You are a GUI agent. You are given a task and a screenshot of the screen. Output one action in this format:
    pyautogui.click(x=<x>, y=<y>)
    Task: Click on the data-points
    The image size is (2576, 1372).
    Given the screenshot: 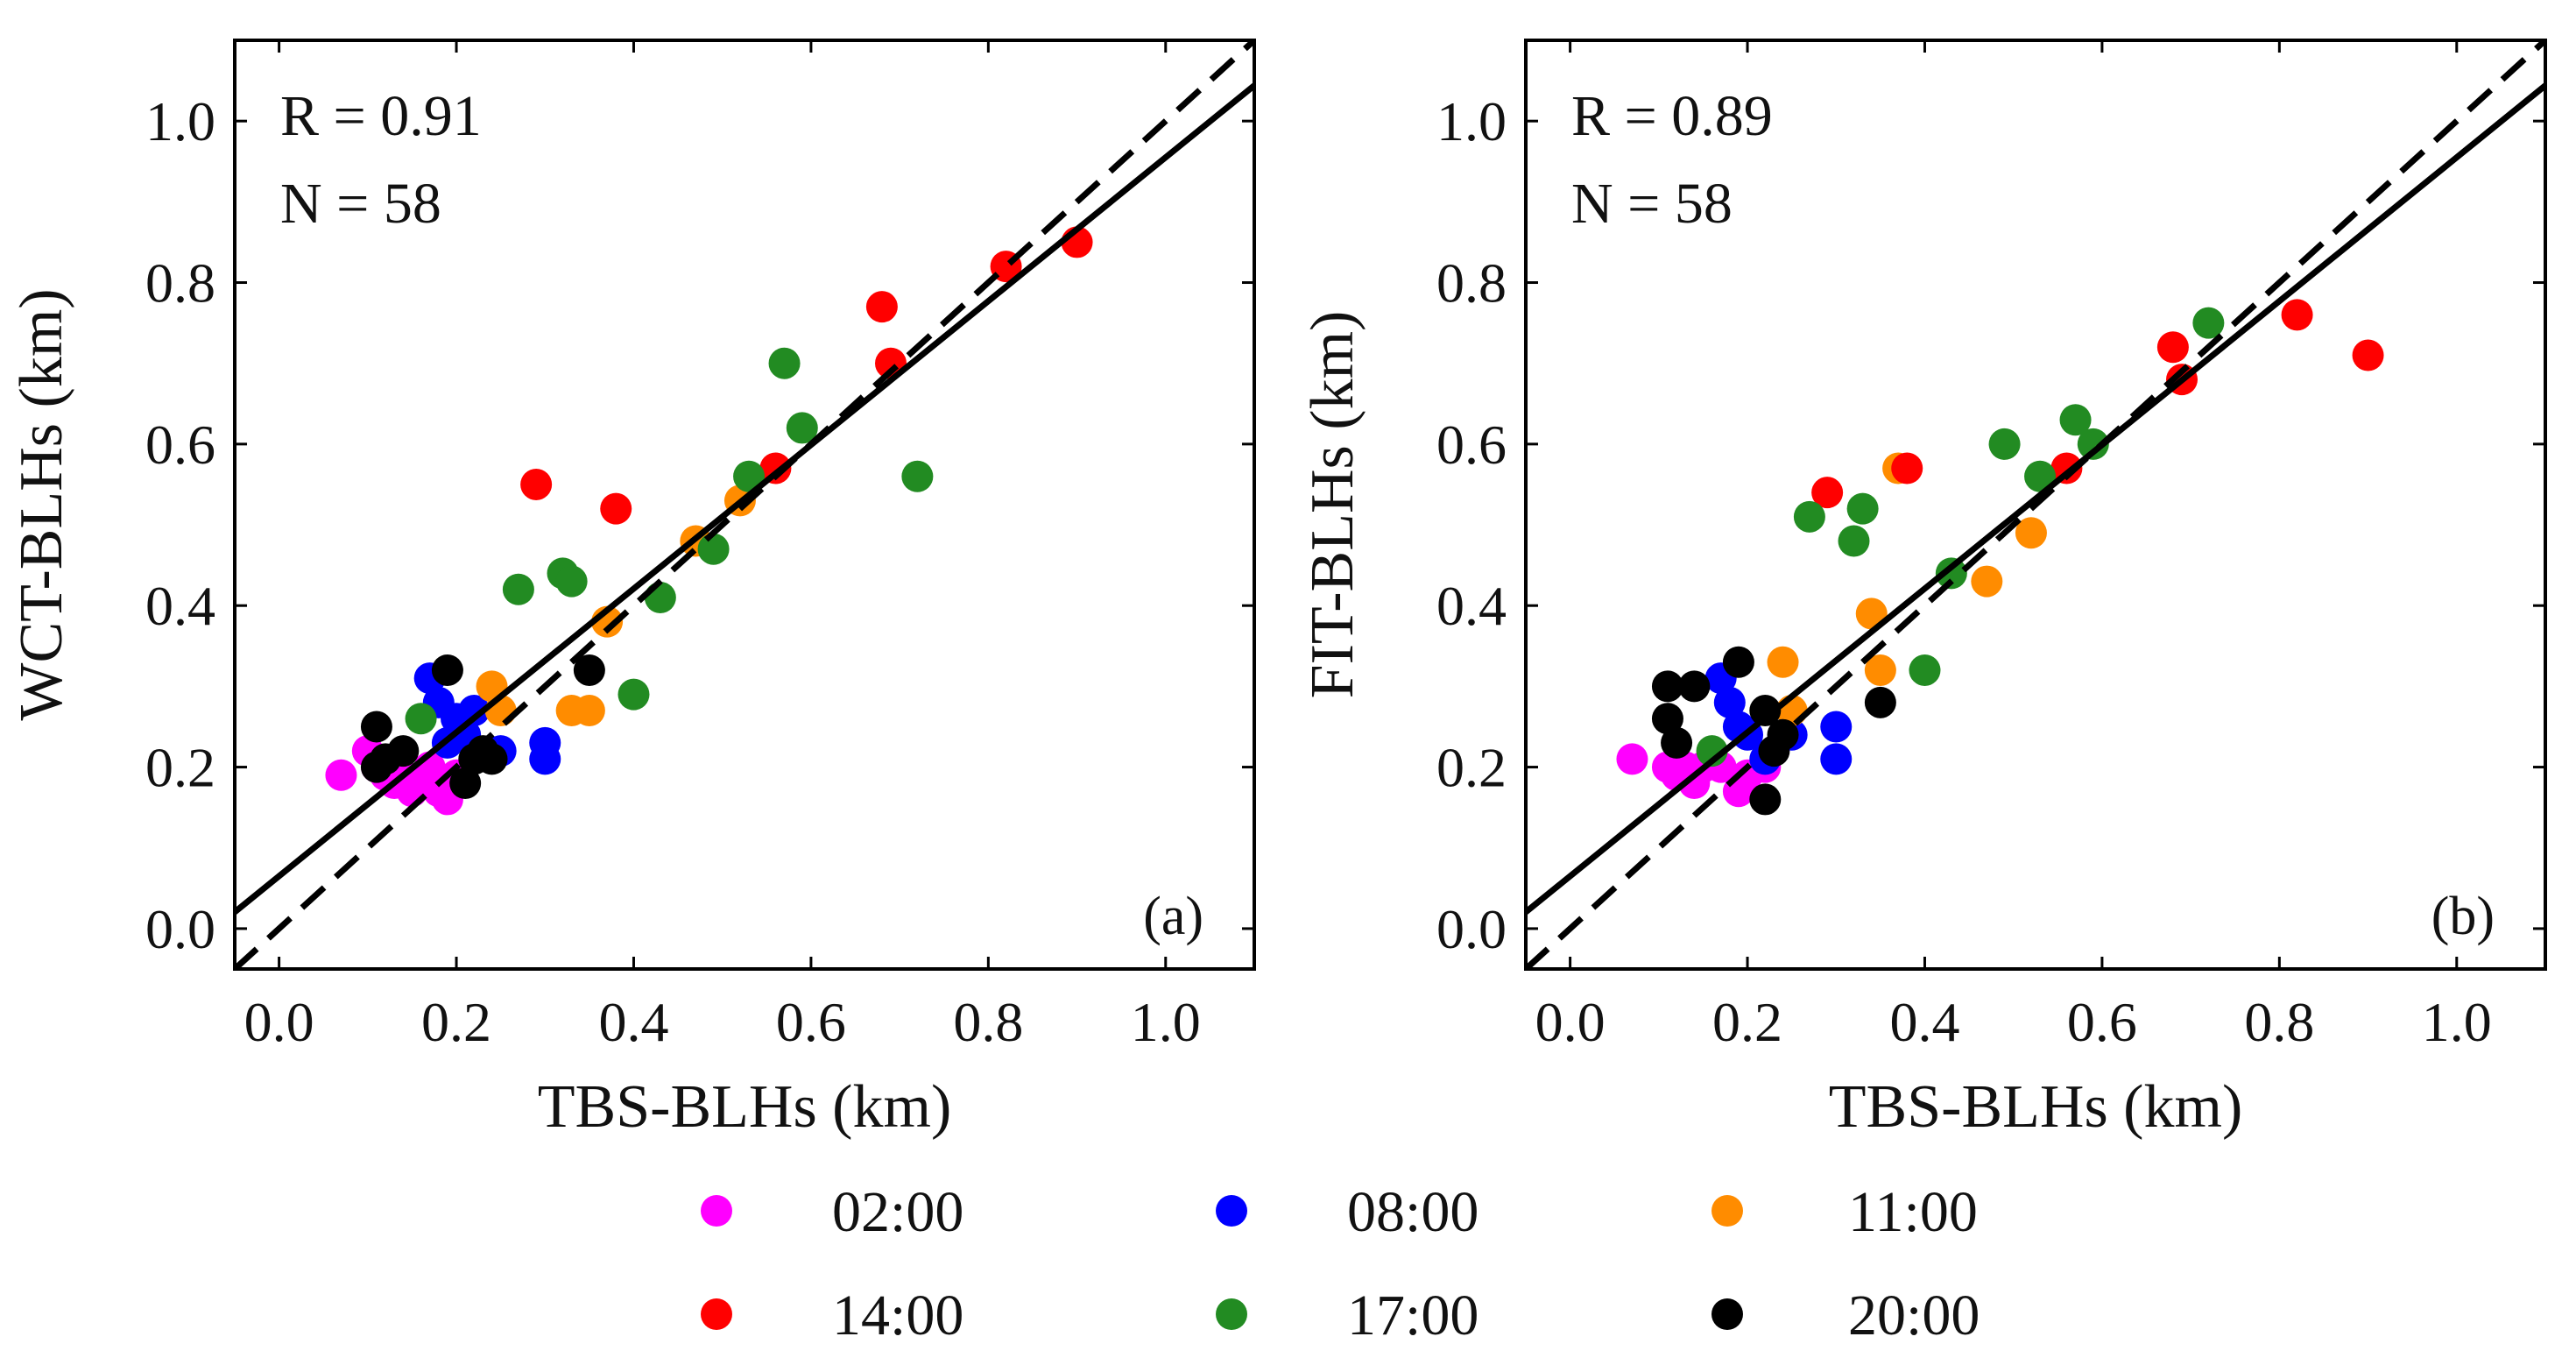 What is the action you would take?
    pyautogui.click(x=709, y=521)
    